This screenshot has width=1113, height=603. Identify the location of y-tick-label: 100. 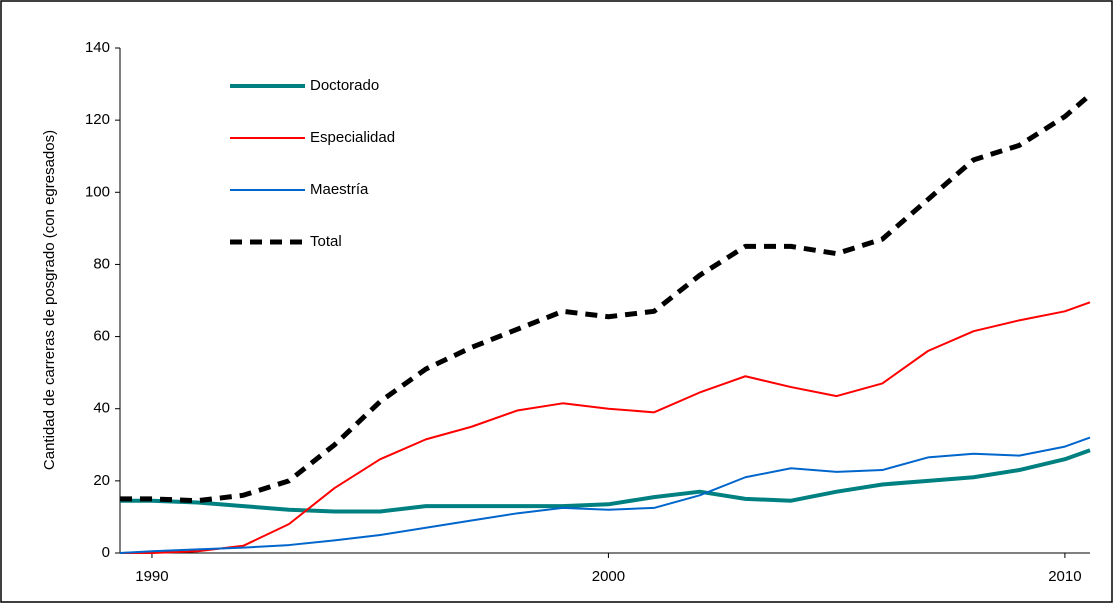
(97, 191).